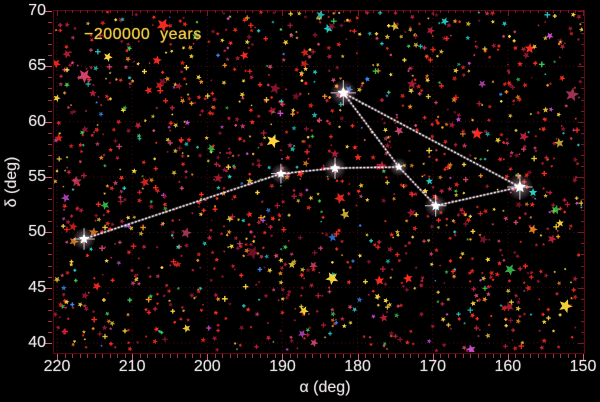  What do you see at coordinates (57, 366) in the screenshot?
I see `x-tick-label: 220` at bounding box center [57, 366].